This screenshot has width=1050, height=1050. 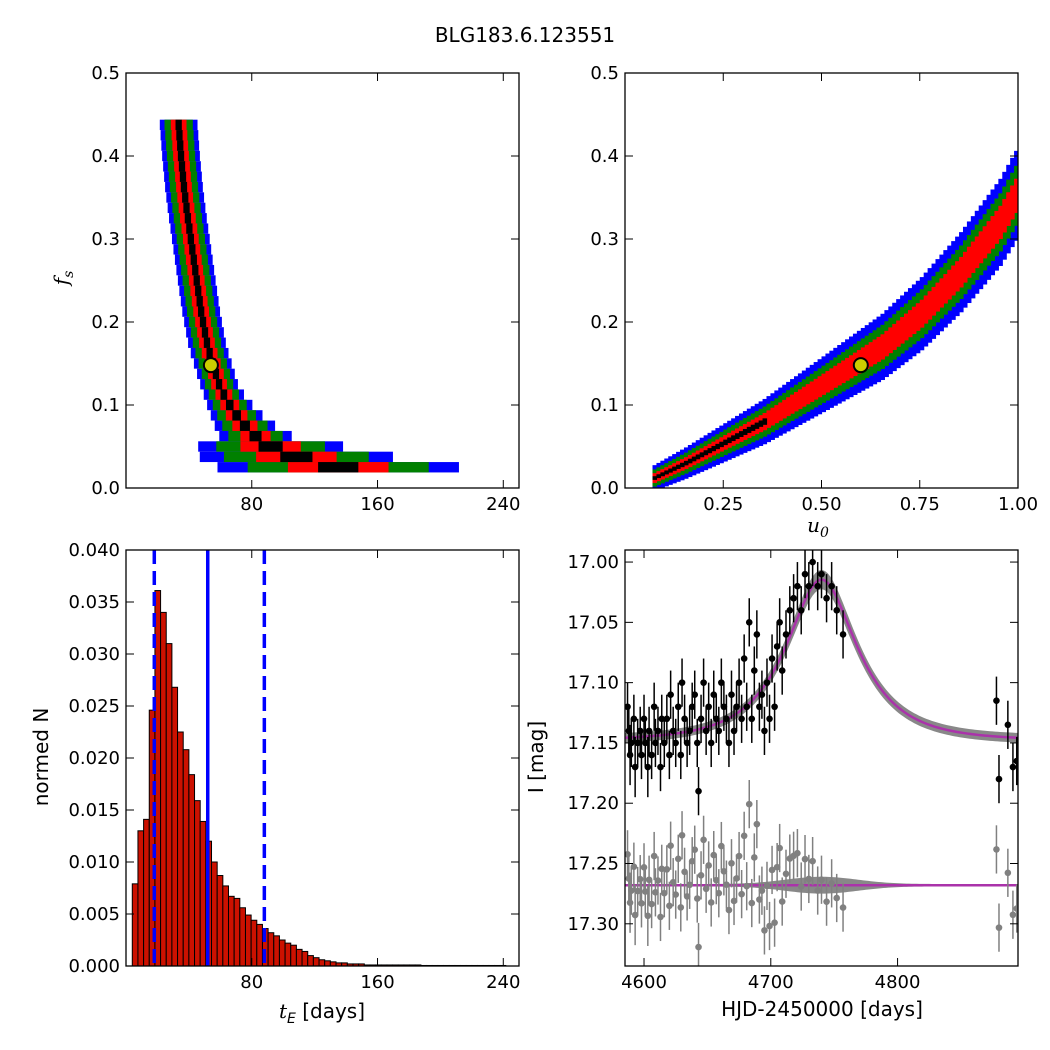 What do you see at coordinates (94, 966) in the screenshot?
I see `y-tick-label: 0.000` at bounding box center [94, 966].